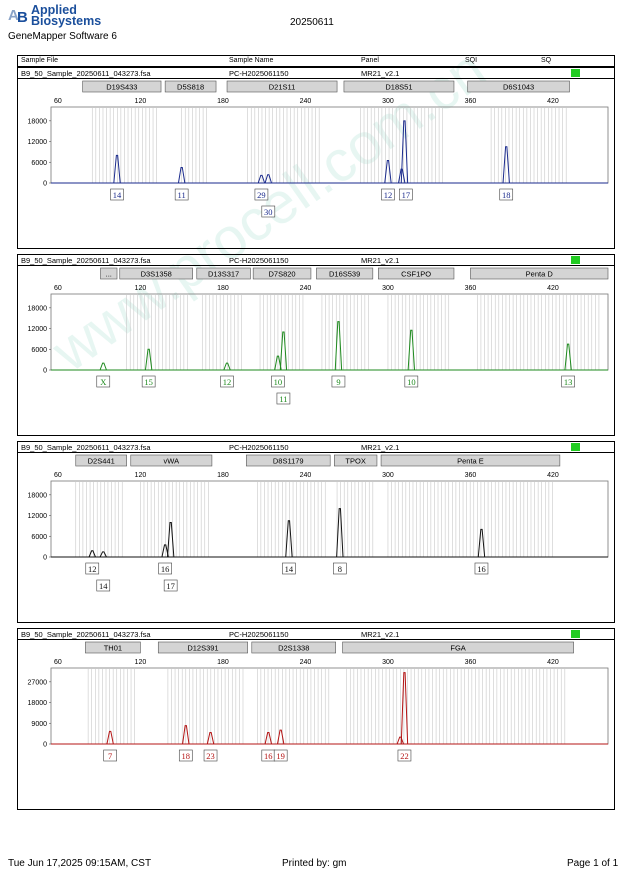 The image size is (620, 876). I want to click on software-name: GeneMapper Software 6, so click(62, 36).